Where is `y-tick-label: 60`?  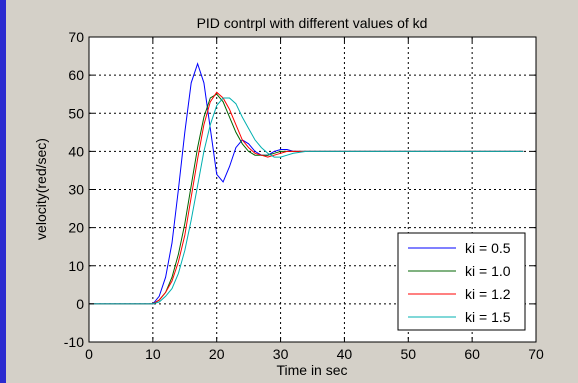
y-tick-label: 60 is located at coordinates (76, 75).